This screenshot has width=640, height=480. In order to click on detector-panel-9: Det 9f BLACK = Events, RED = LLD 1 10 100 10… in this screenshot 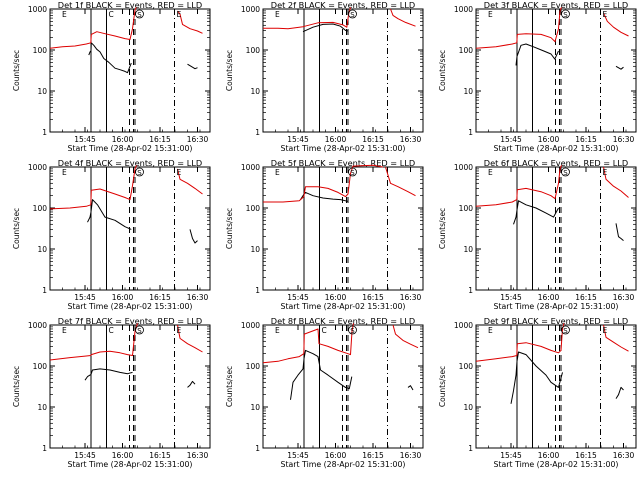, I will do `click(537, 392)`.